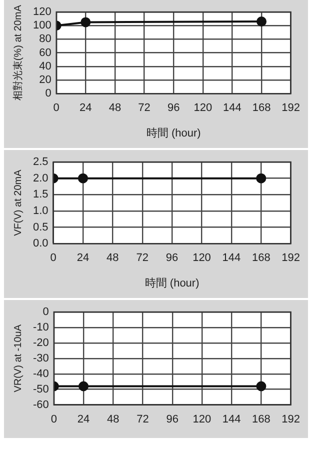 The width and height of the screenshot is (320, 450). Describe the element at coordinates (42, 12) in the screenshot. I see `y-tick-label: 120` at that location.